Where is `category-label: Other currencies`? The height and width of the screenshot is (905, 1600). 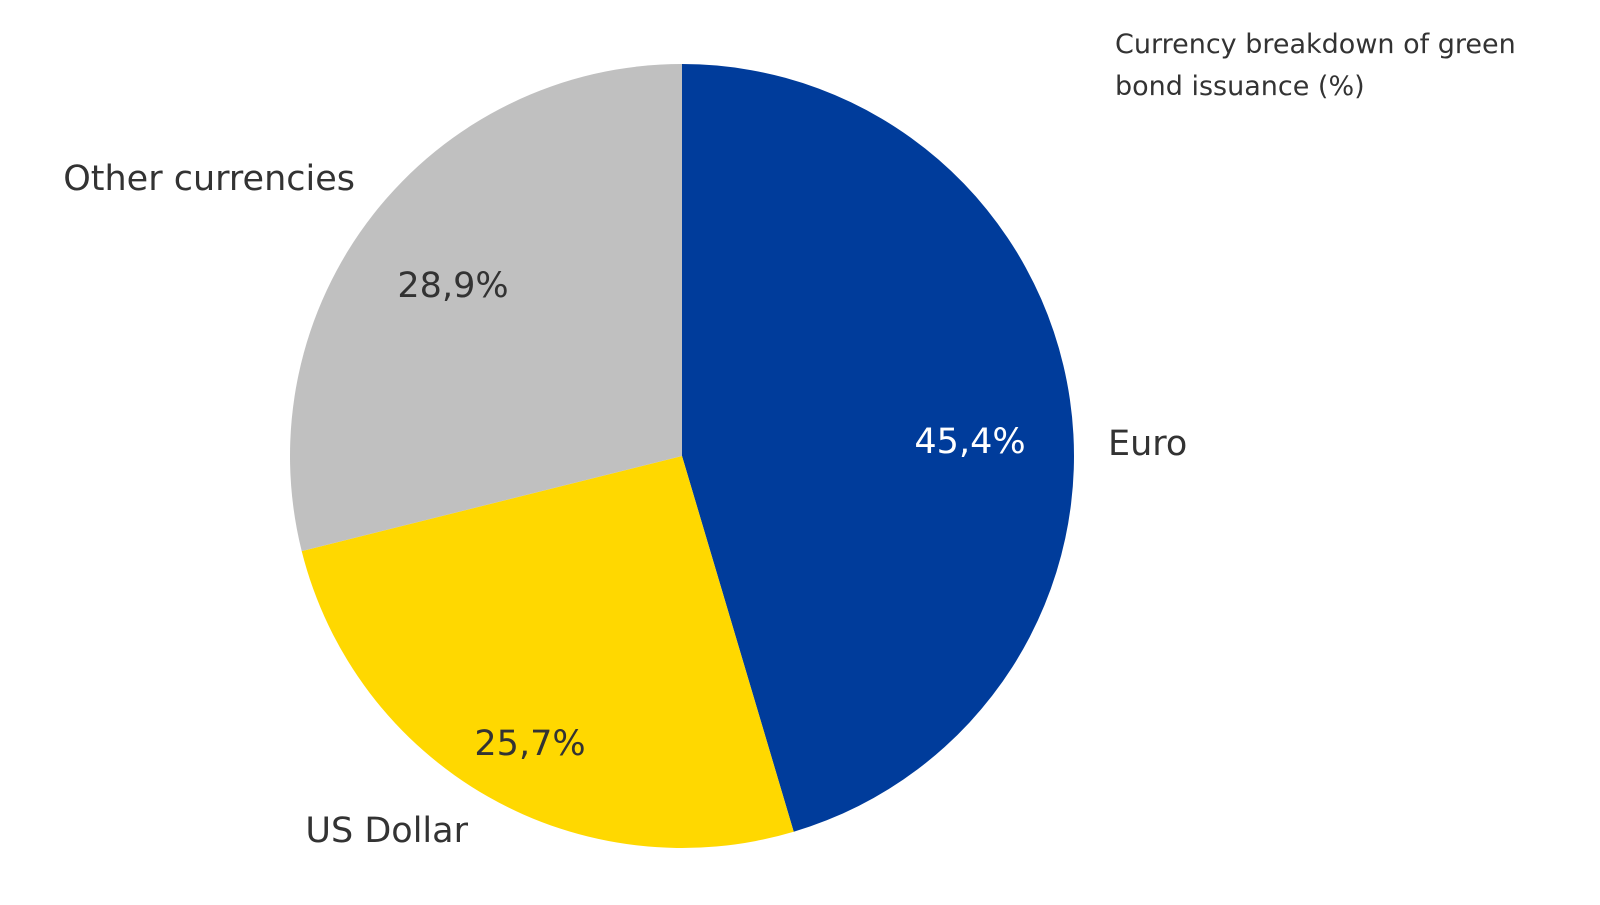 category-label: Other currencies is located at coordinates (209, 179).